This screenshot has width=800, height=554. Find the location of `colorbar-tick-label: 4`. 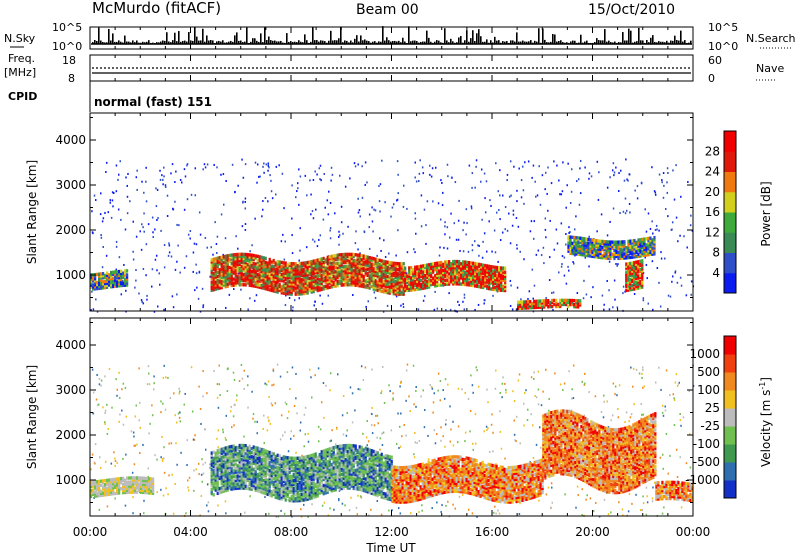

colorbar-tick-label: 4 is located at coordinates (716, 273).